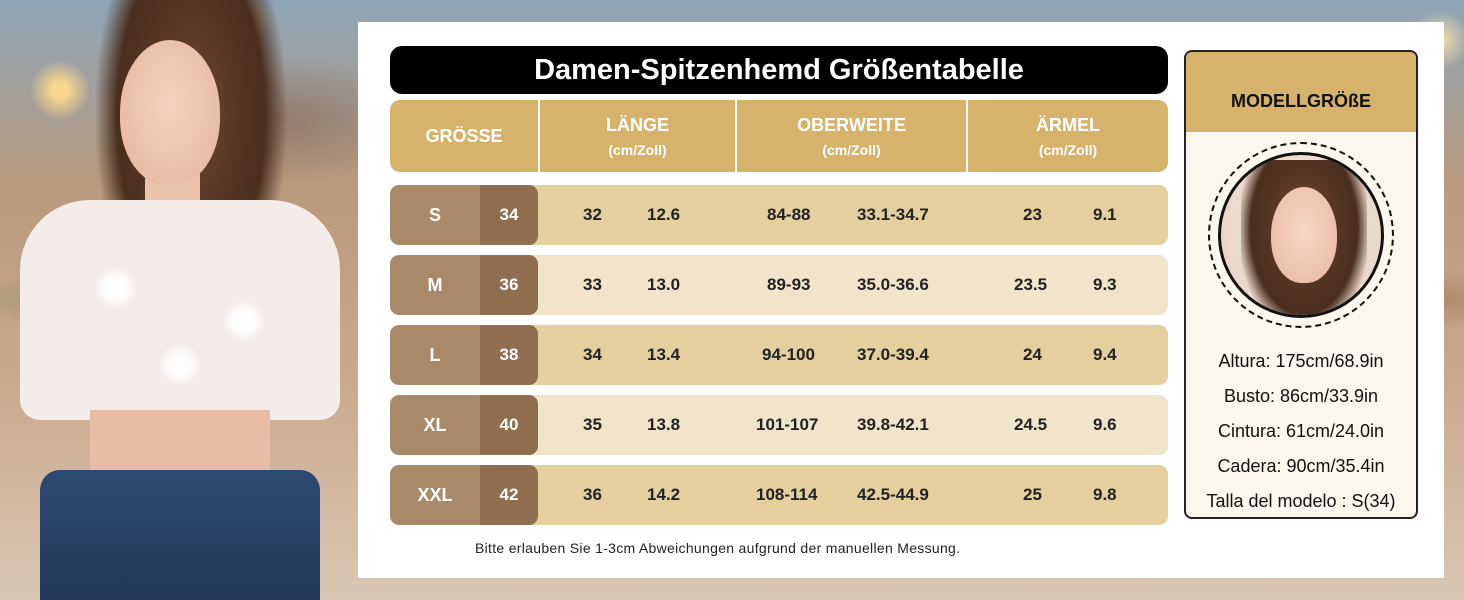 The width and height of the screenshot is (1464, 600). I want to click on eu-size: 34, so click(509, 215).